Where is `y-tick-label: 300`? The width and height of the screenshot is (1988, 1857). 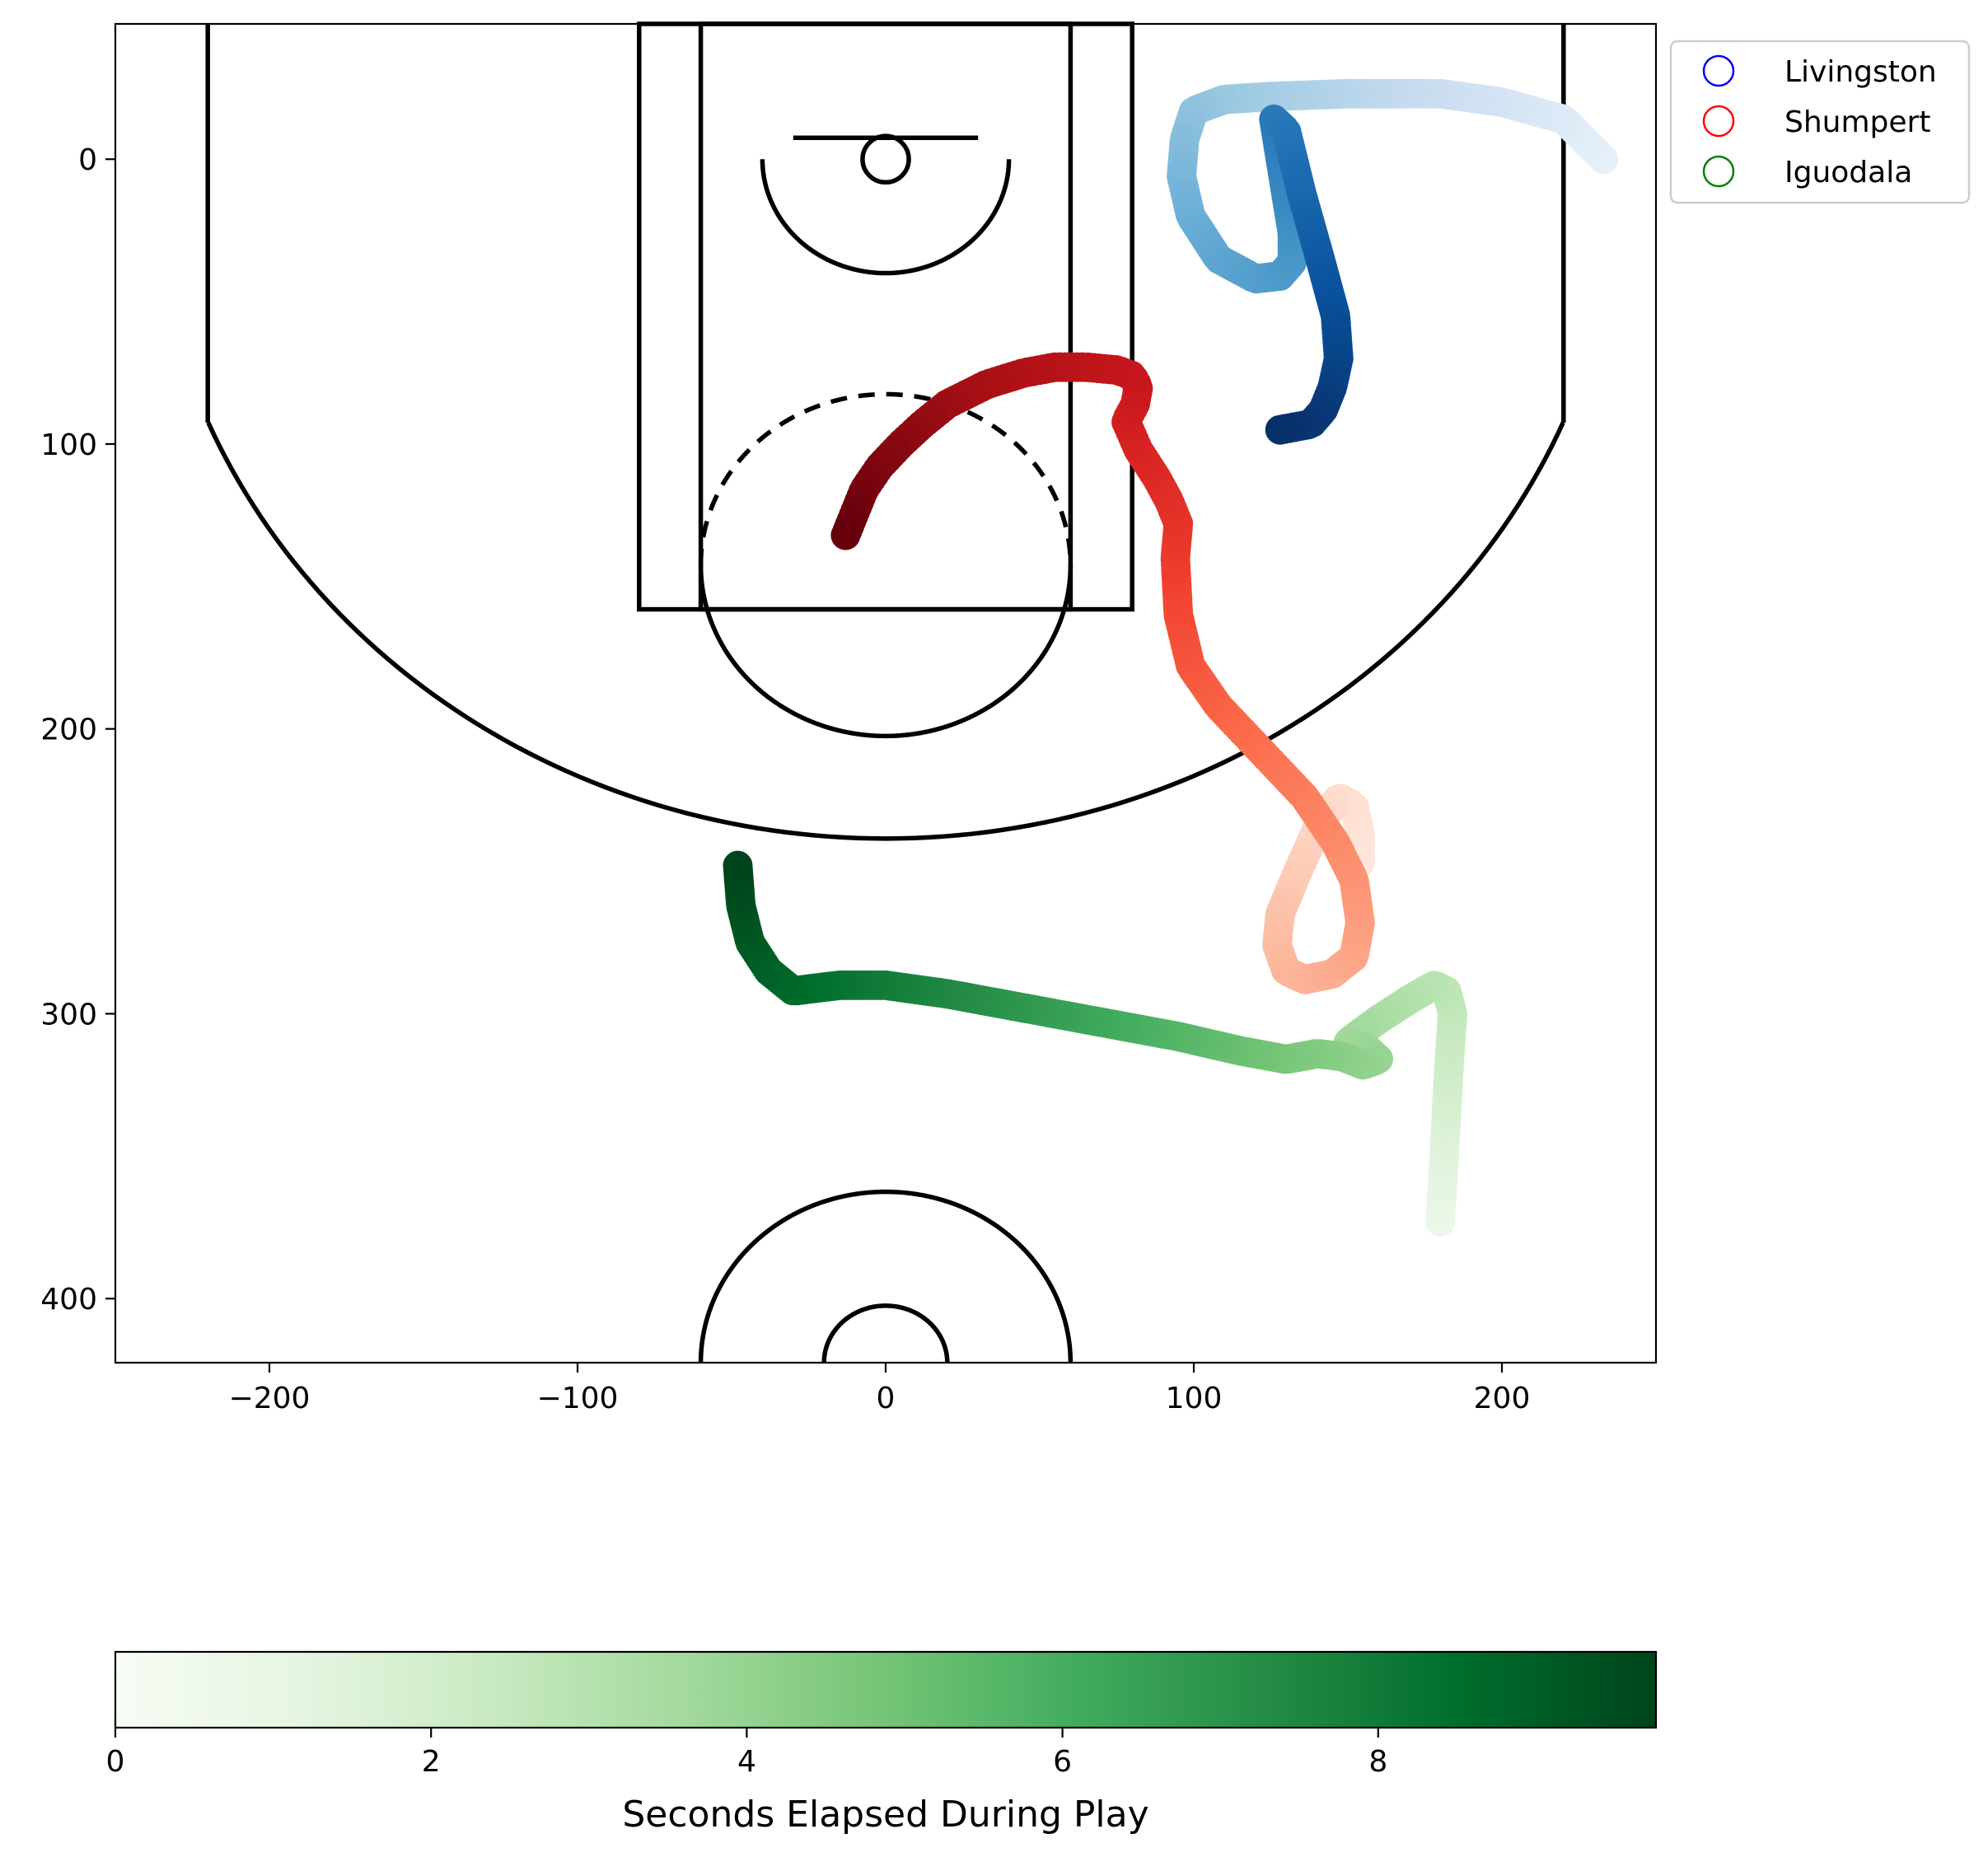
y-tick-label: 300 is located at coordinates (68, 1015).